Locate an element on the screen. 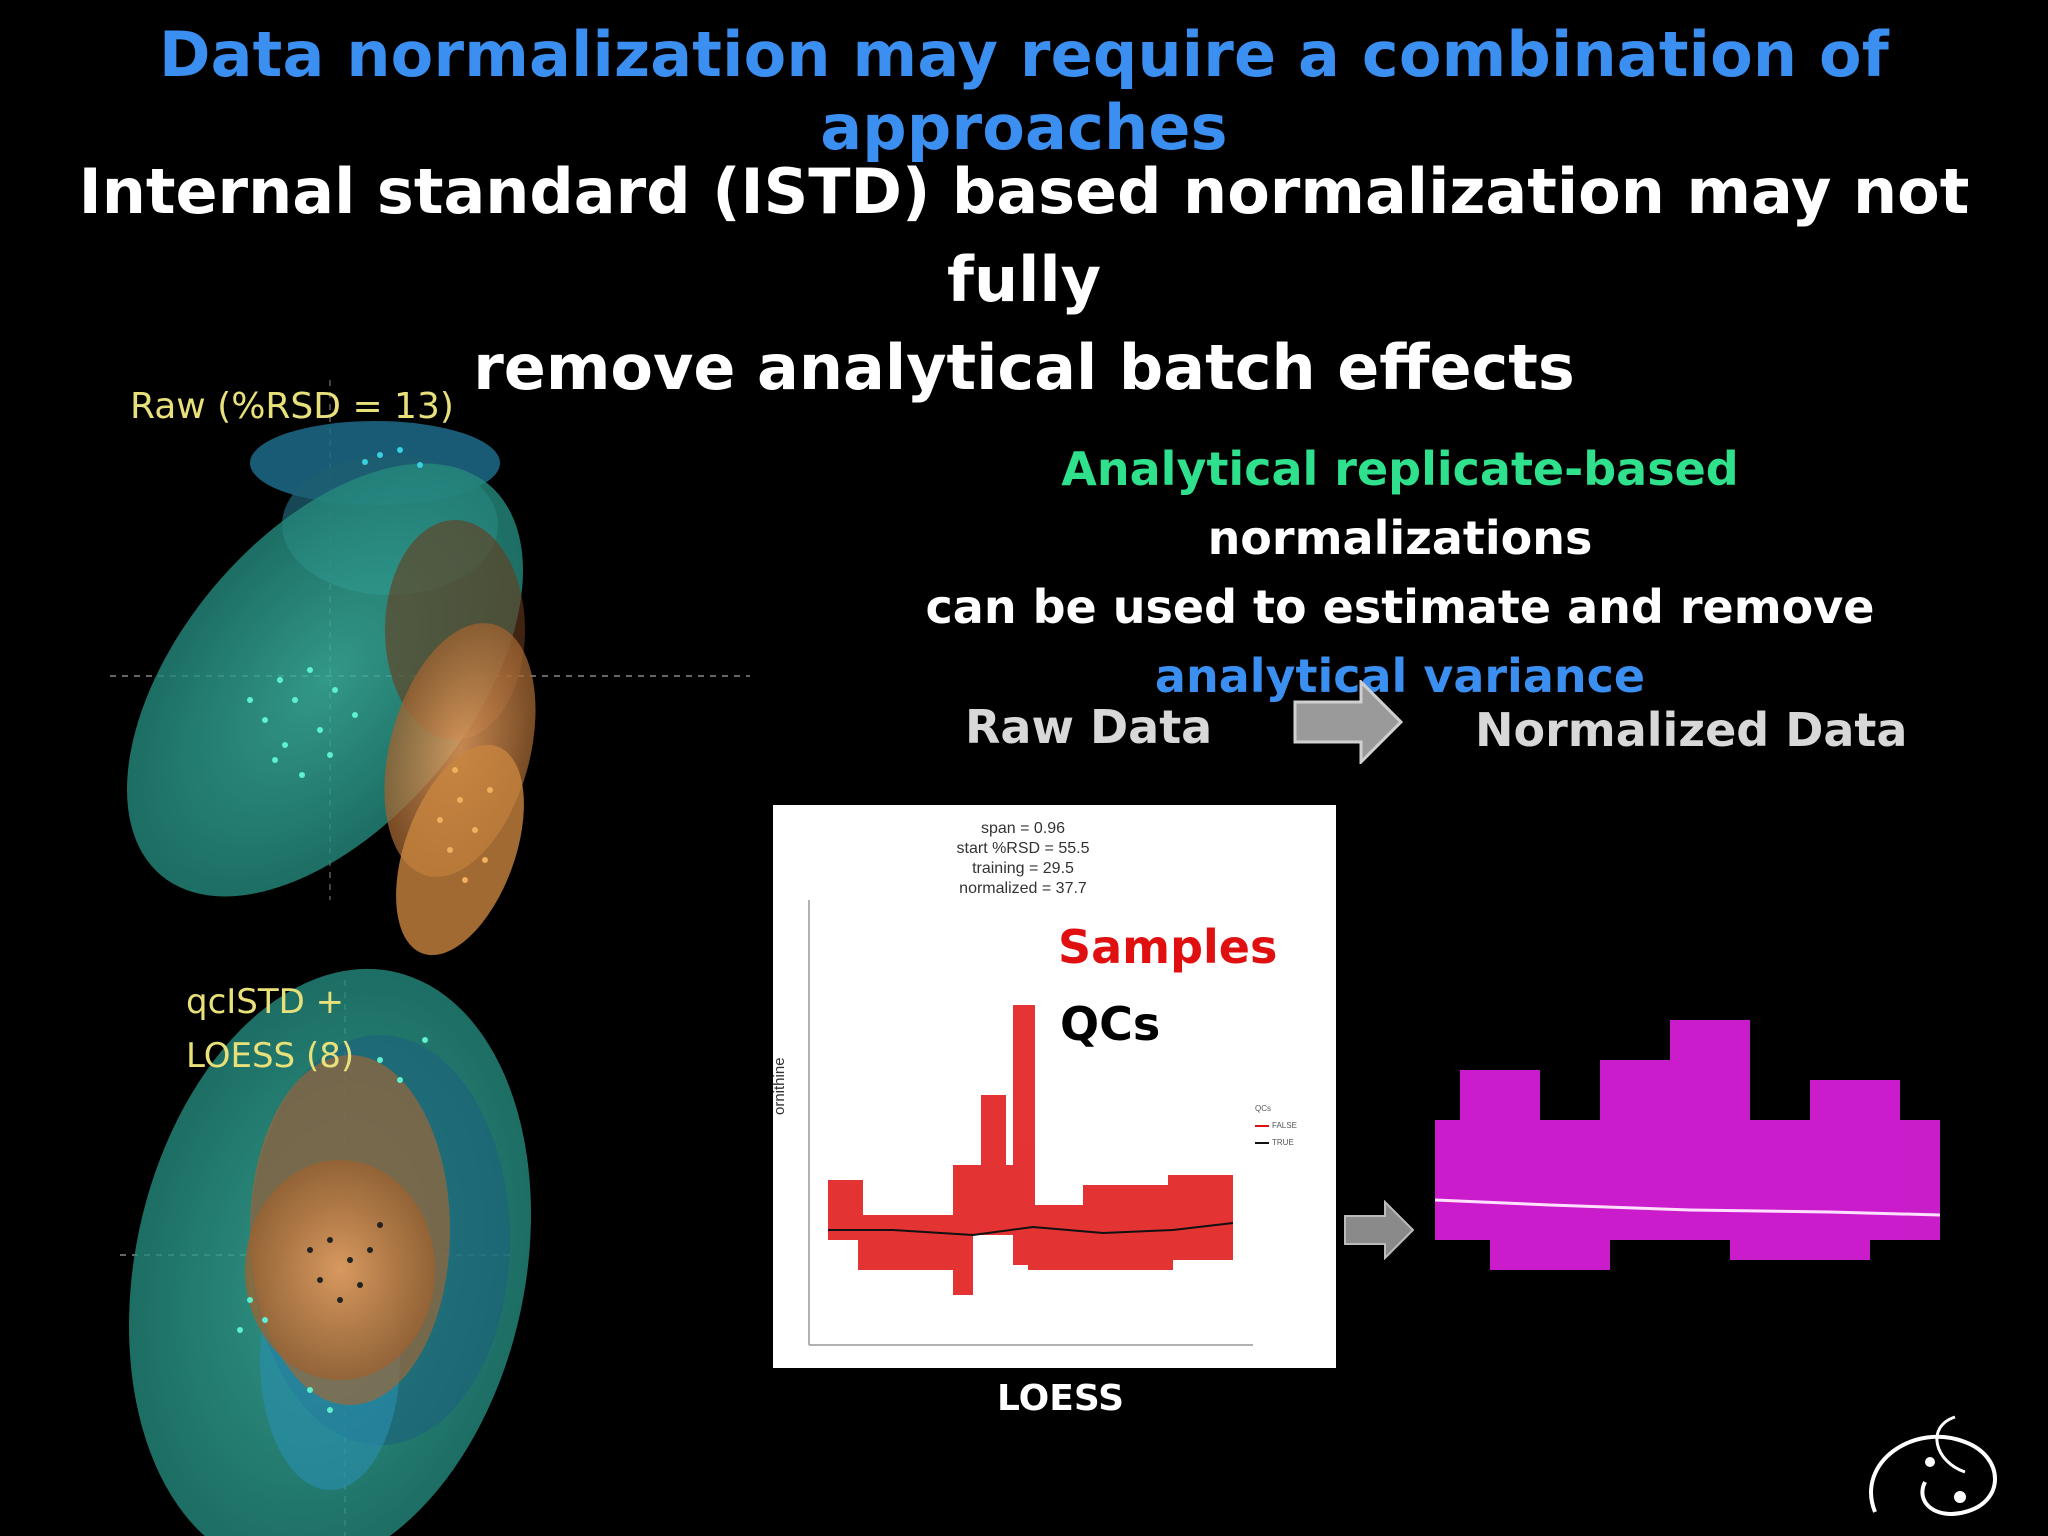  right-arrow-icon is located at coordinates (1348, 722).